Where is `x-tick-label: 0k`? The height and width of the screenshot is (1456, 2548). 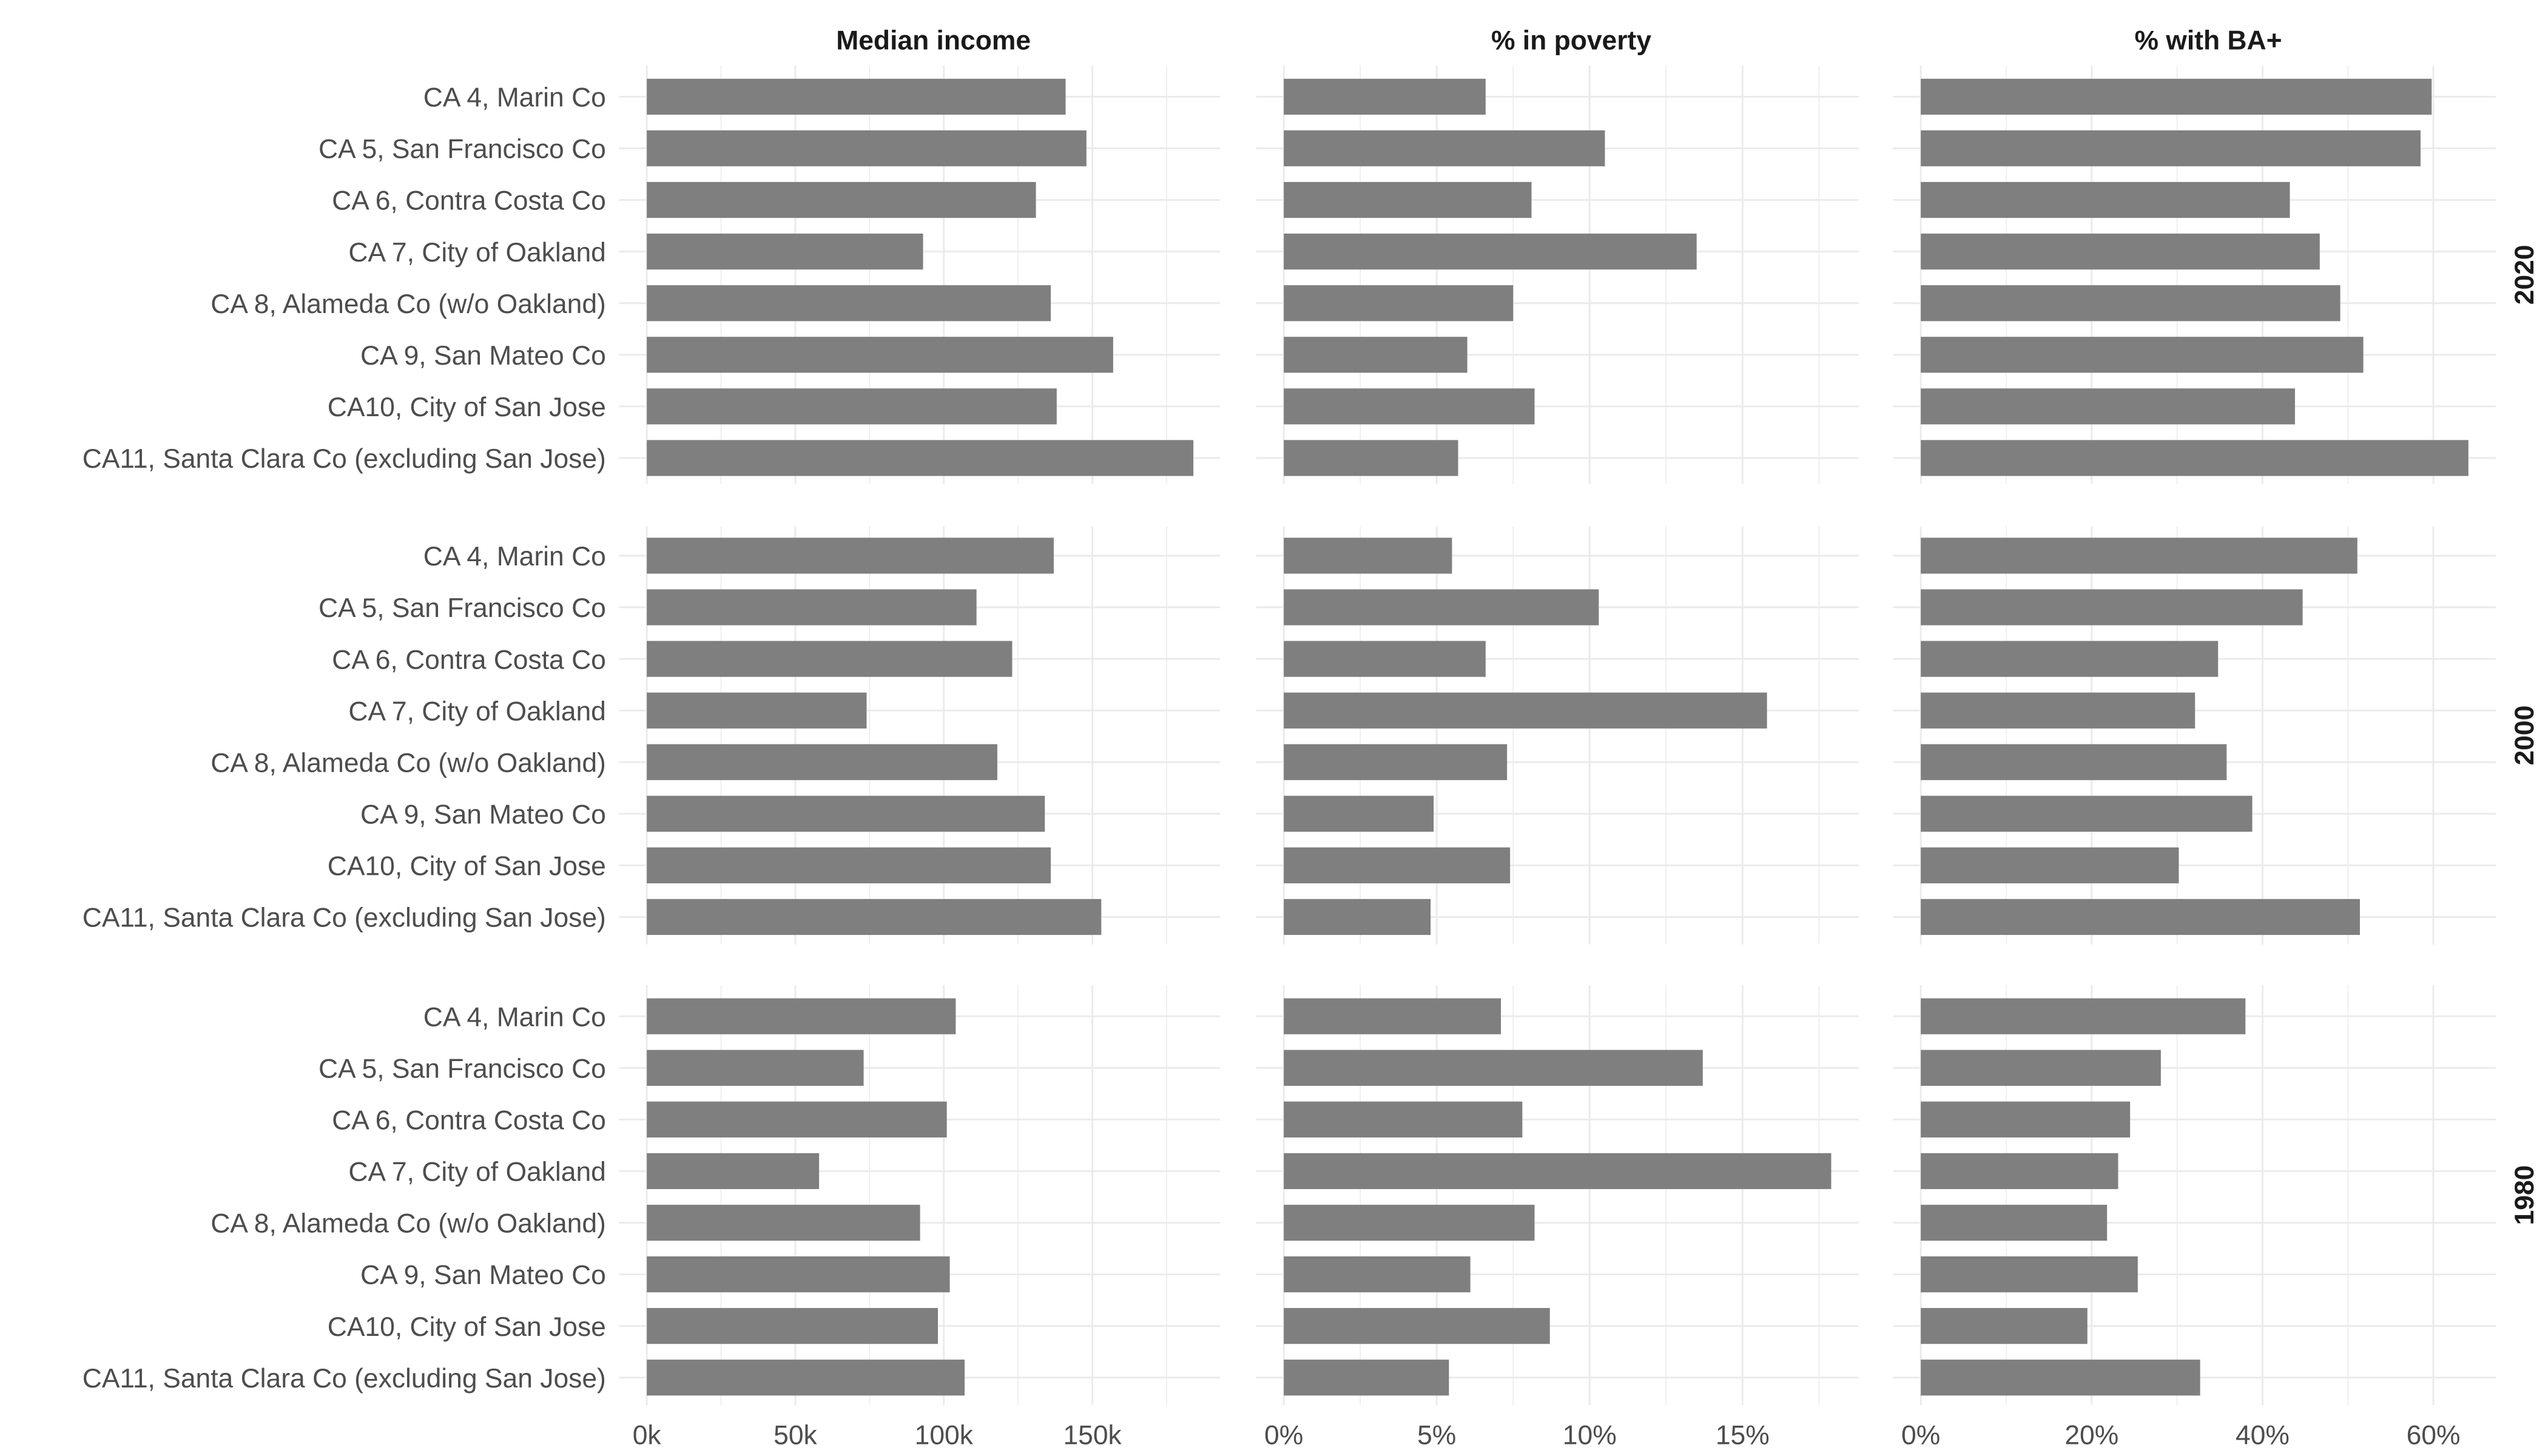 x-tick-label: 0k is located at coordinates (647, 1436).